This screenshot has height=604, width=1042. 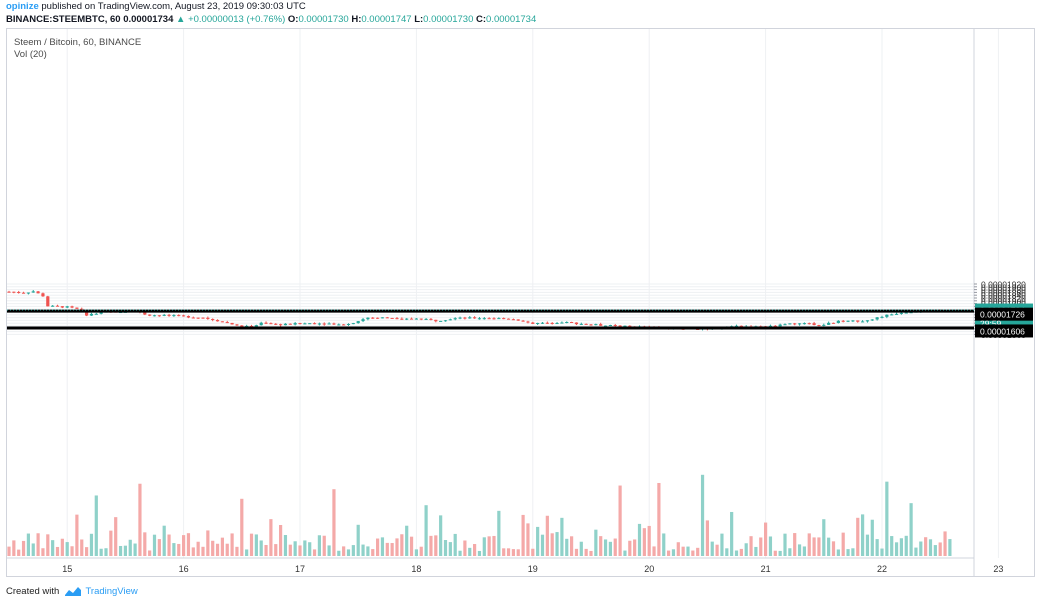 I want to click on low-label: L:, so click(x=419, y=19).